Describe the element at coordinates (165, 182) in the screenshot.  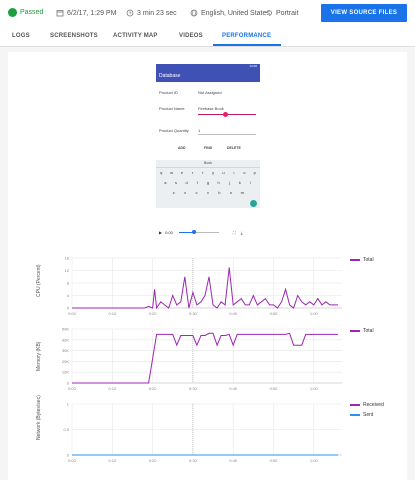
I see `key-a: a` at that location.